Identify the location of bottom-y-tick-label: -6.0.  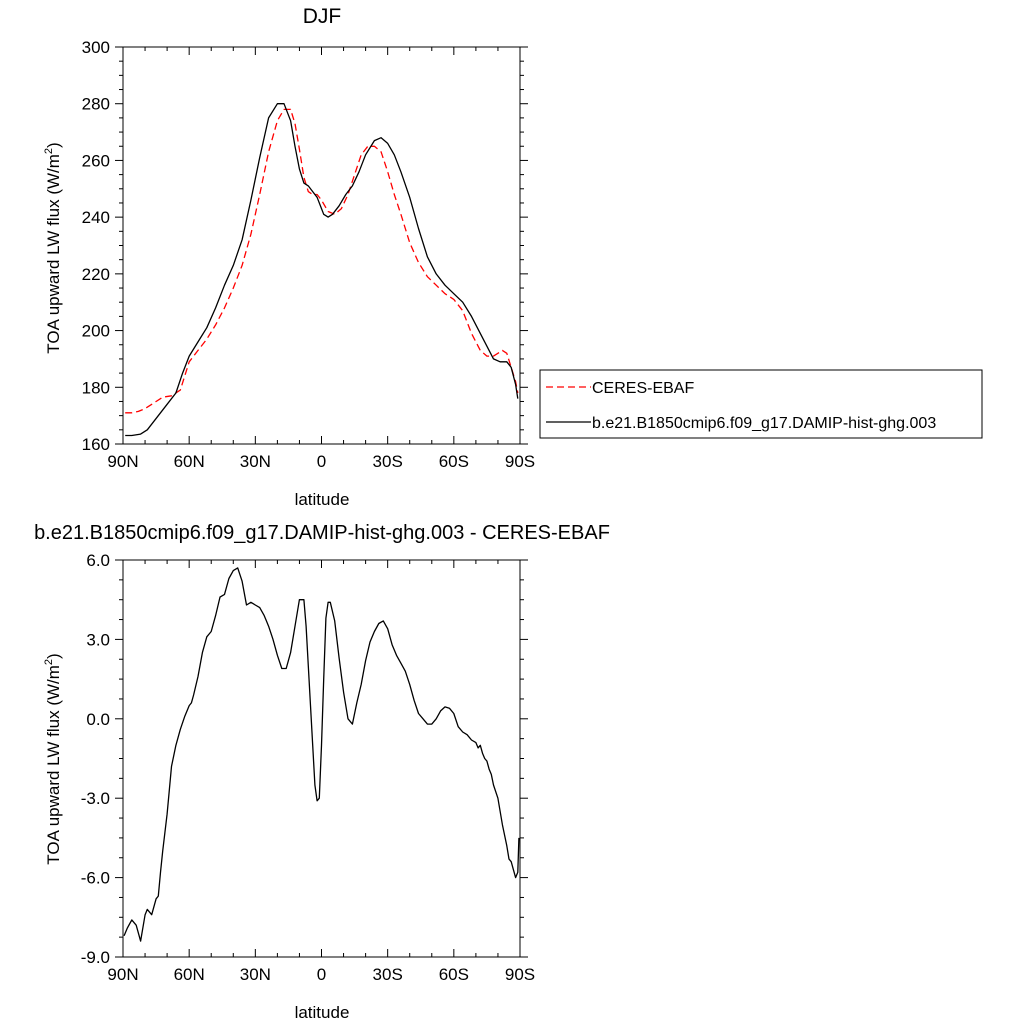
(95, 878).